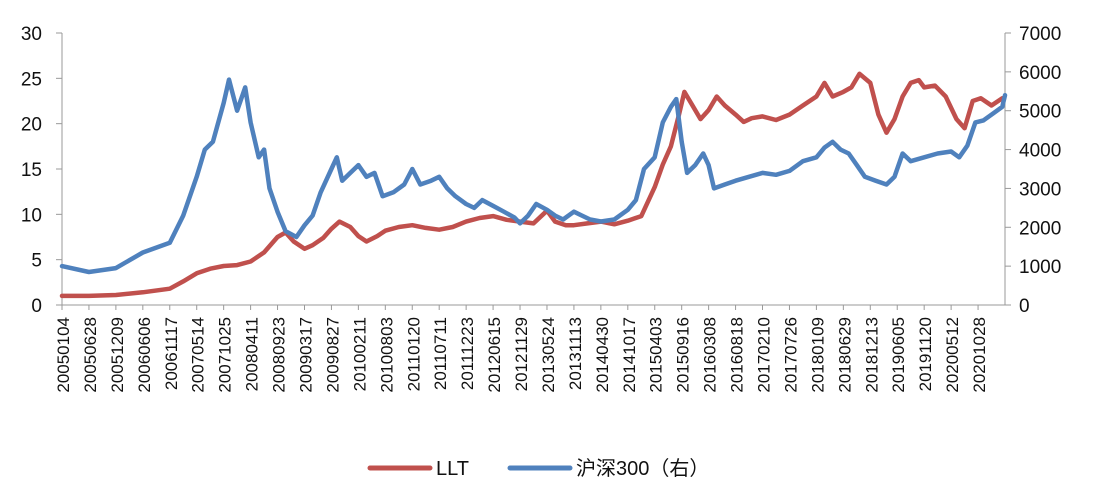  I want to click on x-tick-label: 20111223, so click(467, 353).